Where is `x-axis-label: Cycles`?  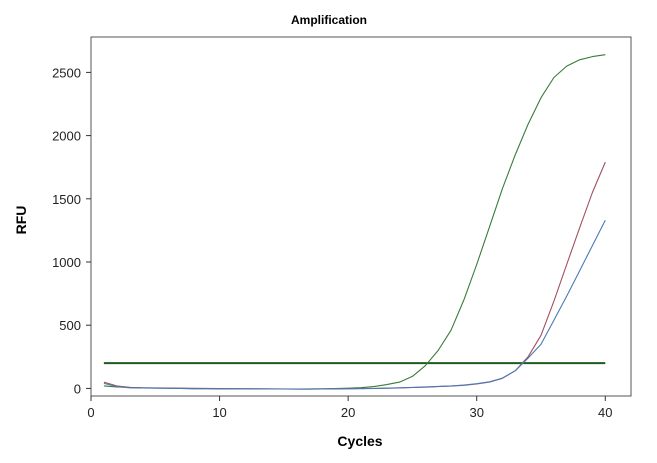 x-axis-label: Cycles is located at coordinates (359, 441).